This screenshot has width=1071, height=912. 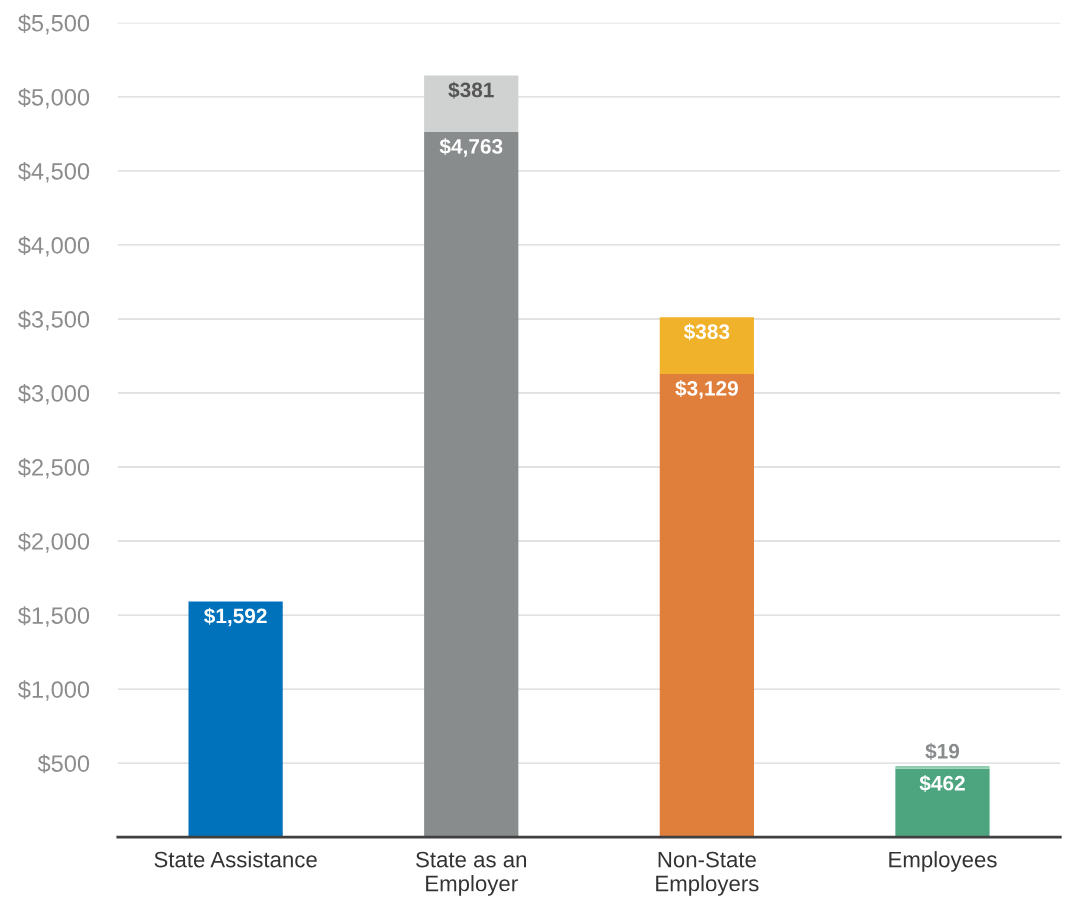 I want to click on data-label: $462, so click(x=942, y=783).